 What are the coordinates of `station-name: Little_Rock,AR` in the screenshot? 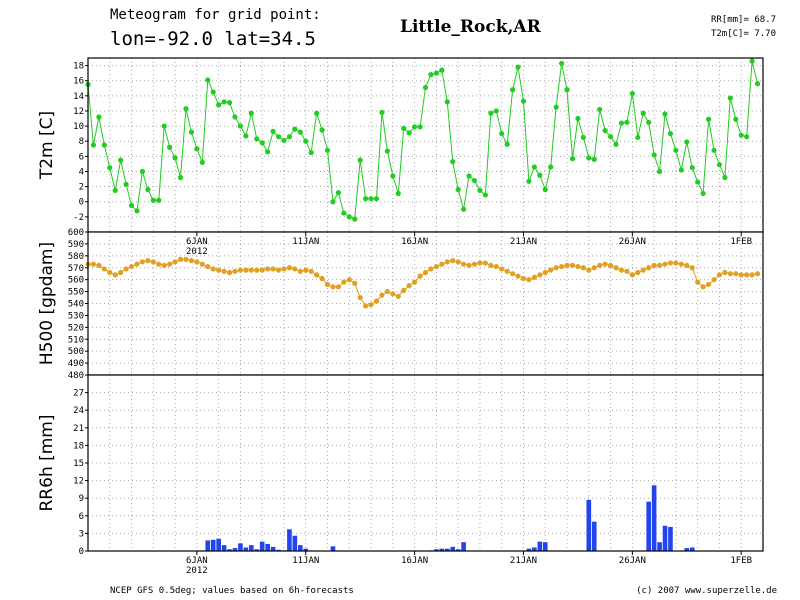 It's located at (471, 27).